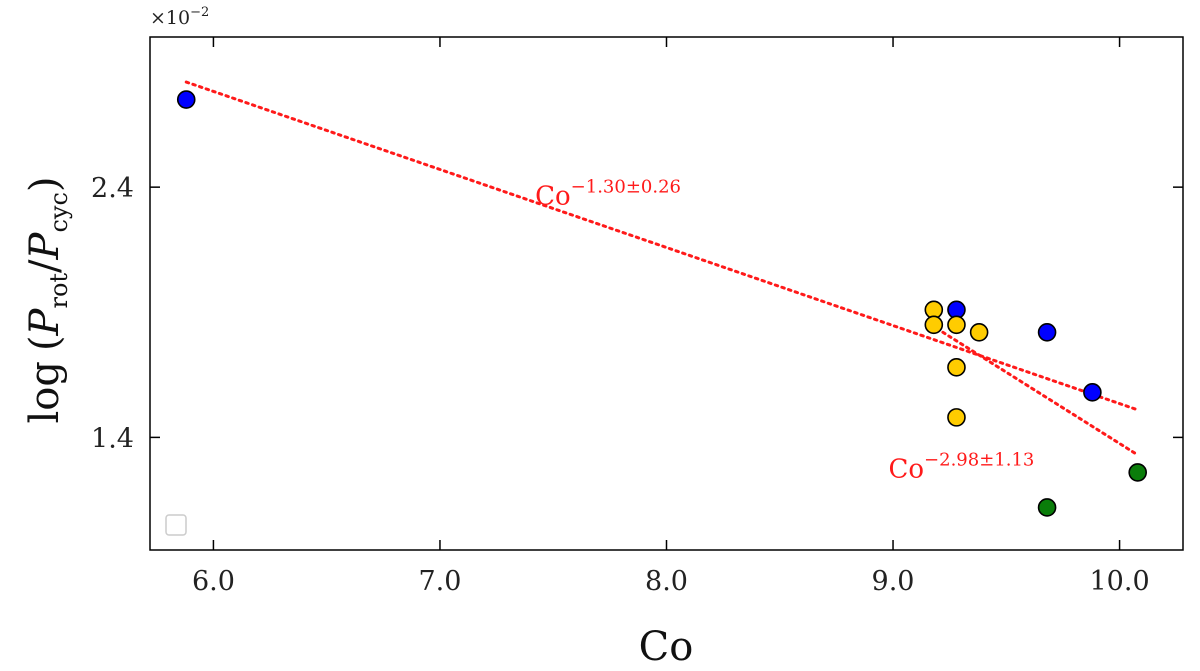 The height and width of the screenshot is (671, 1200). I want to click on x-tick-label: 10.0, so click(1120, 581).